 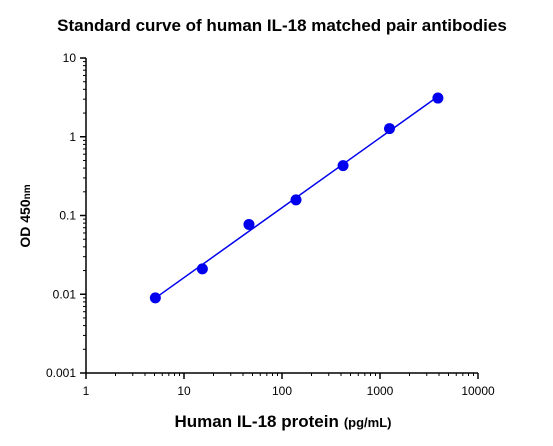 I want to click on x-tick-label: 1000, so click(x=380, y=391).